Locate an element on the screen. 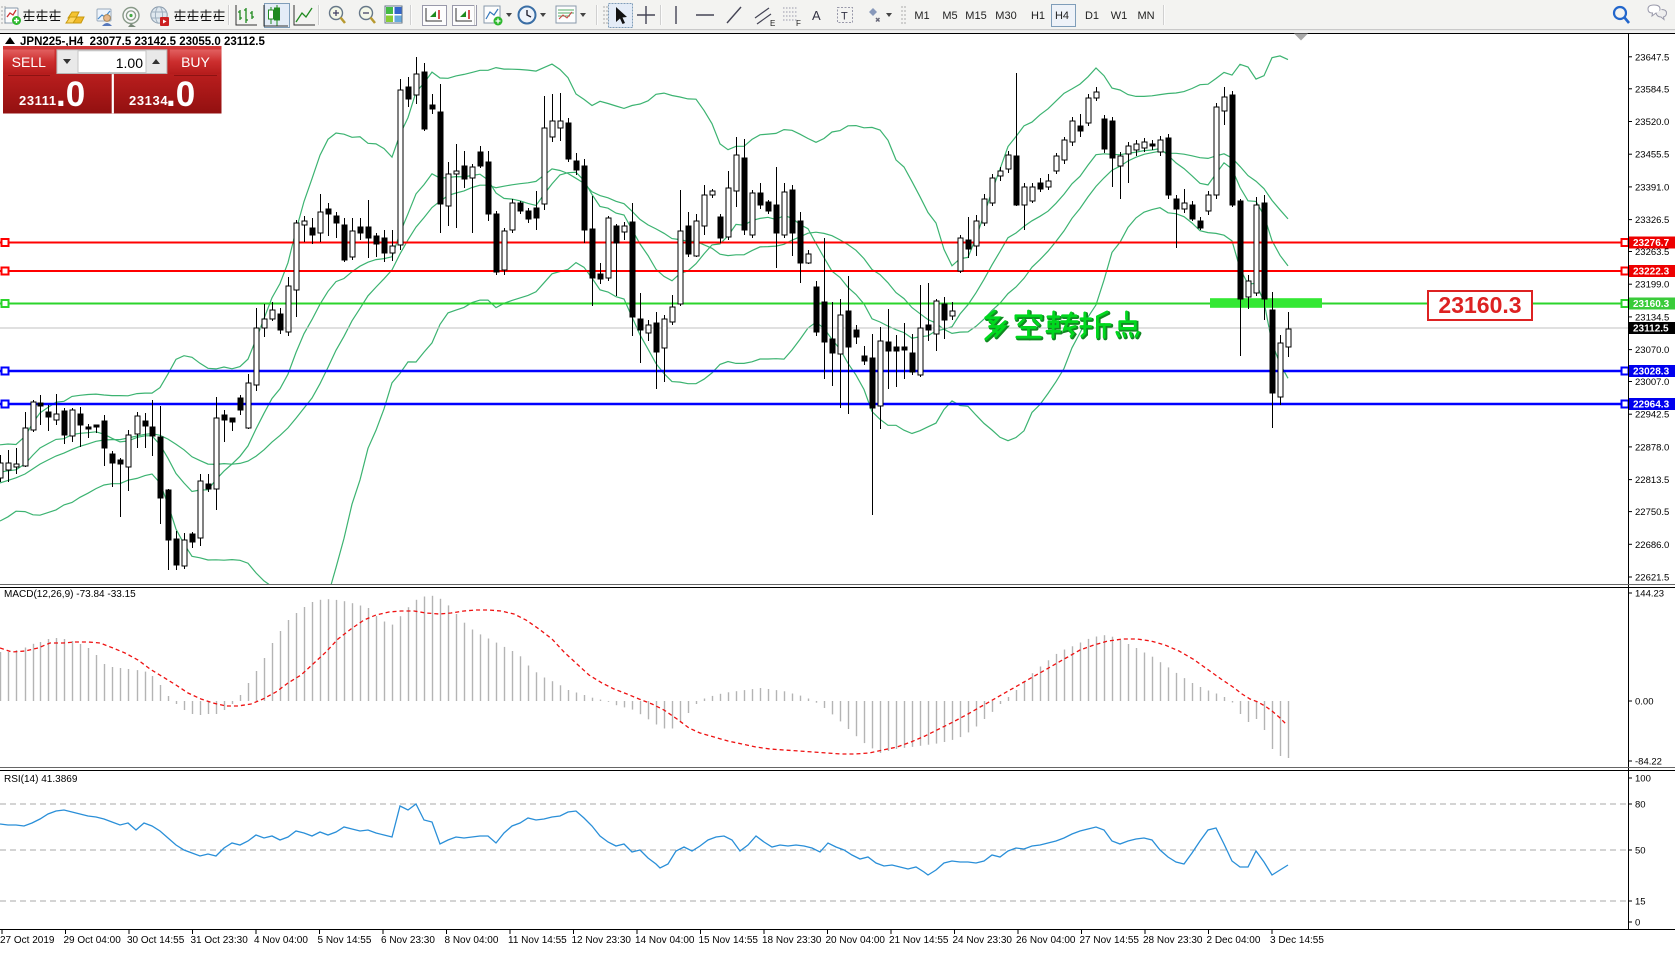 Image resolution: width=1675 pixels, height=953 pixels. svg-text: 22621.5 is located at coordinates (1652, 578).